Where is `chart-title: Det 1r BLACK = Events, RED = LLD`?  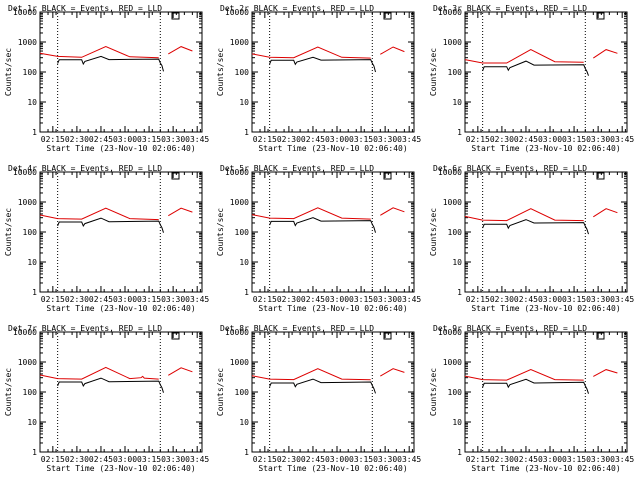
chart-title: Det 1r BLACK = Events, RED = LLD is located at coordinates (85, 8).